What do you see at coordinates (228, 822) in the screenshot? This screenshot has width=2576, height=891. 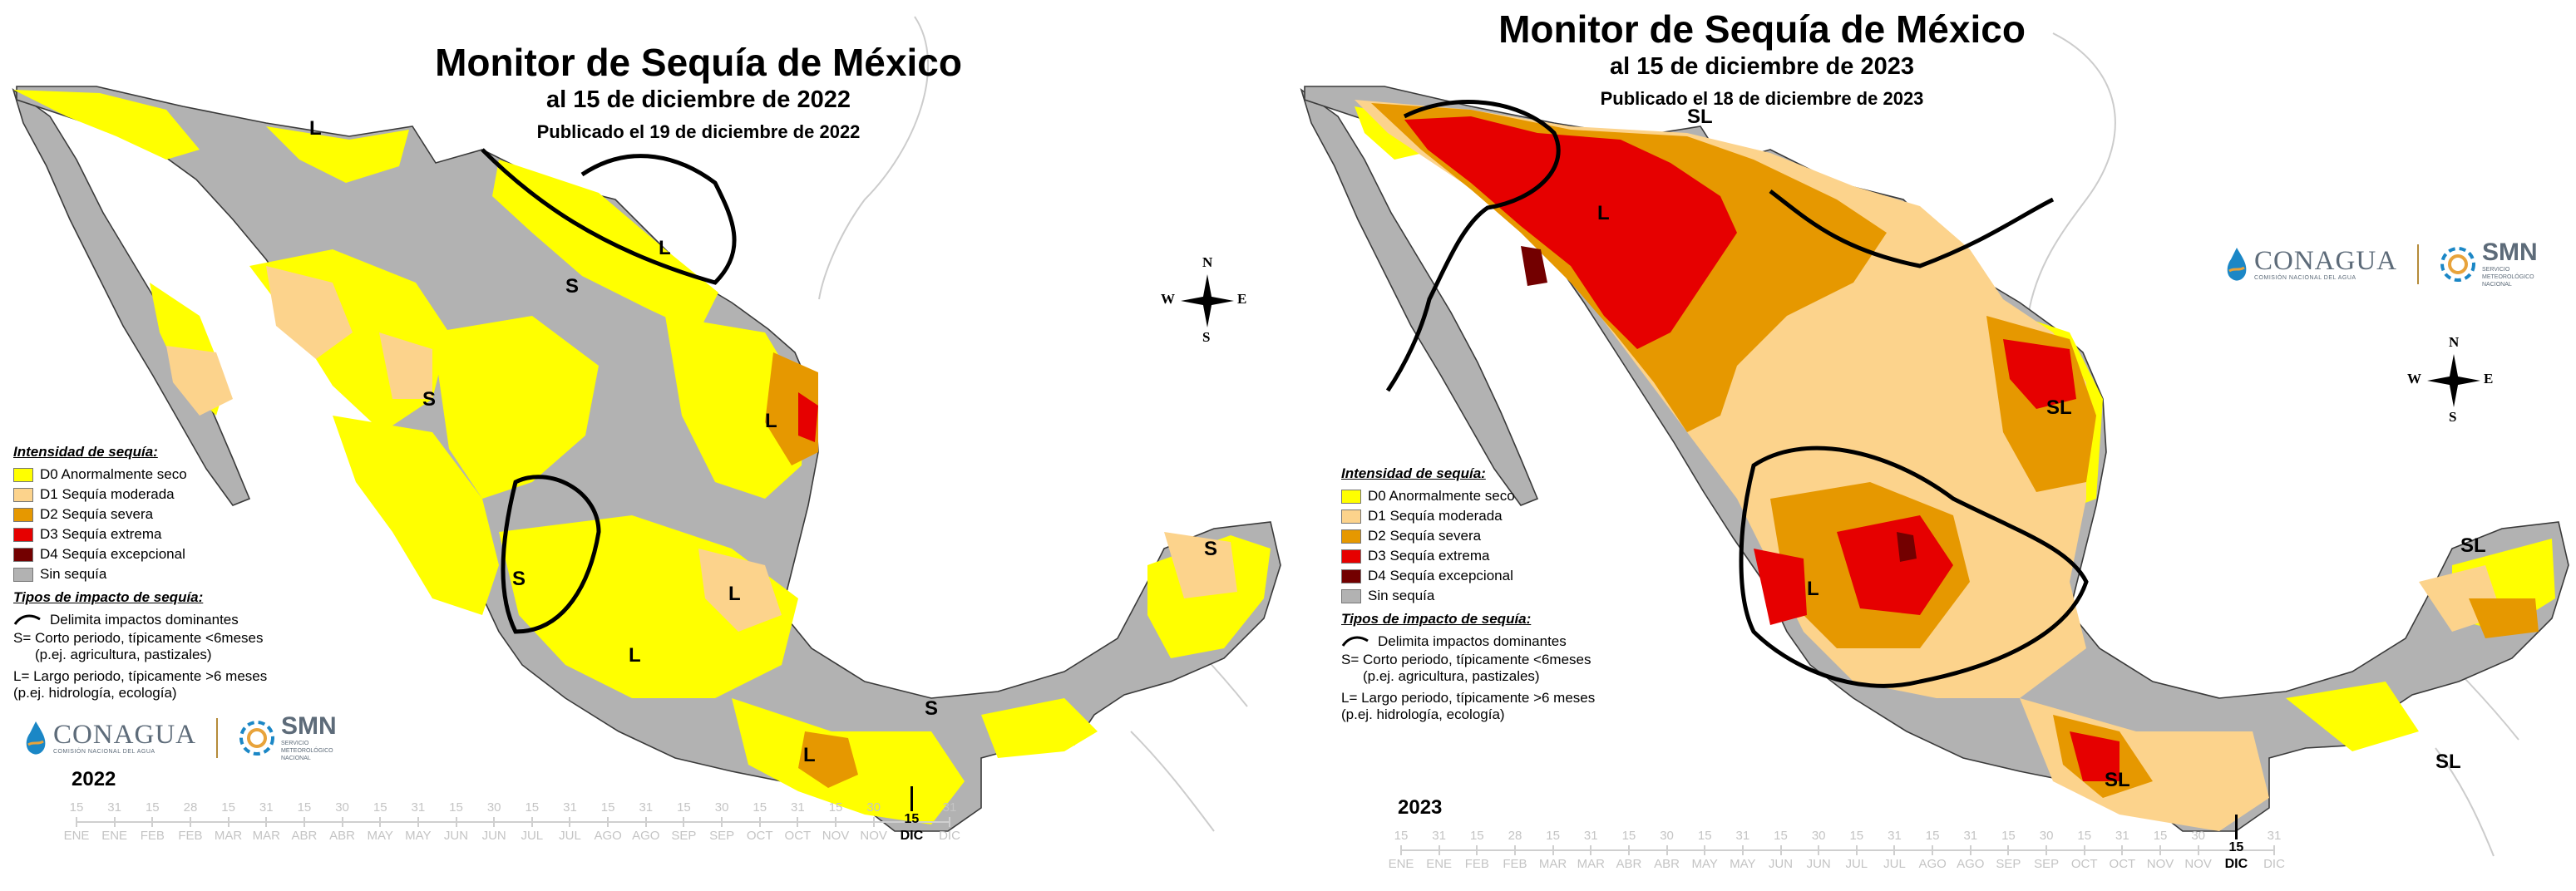 I see `timeline-tick: 15 MAR` at bounding box center [228, 822].